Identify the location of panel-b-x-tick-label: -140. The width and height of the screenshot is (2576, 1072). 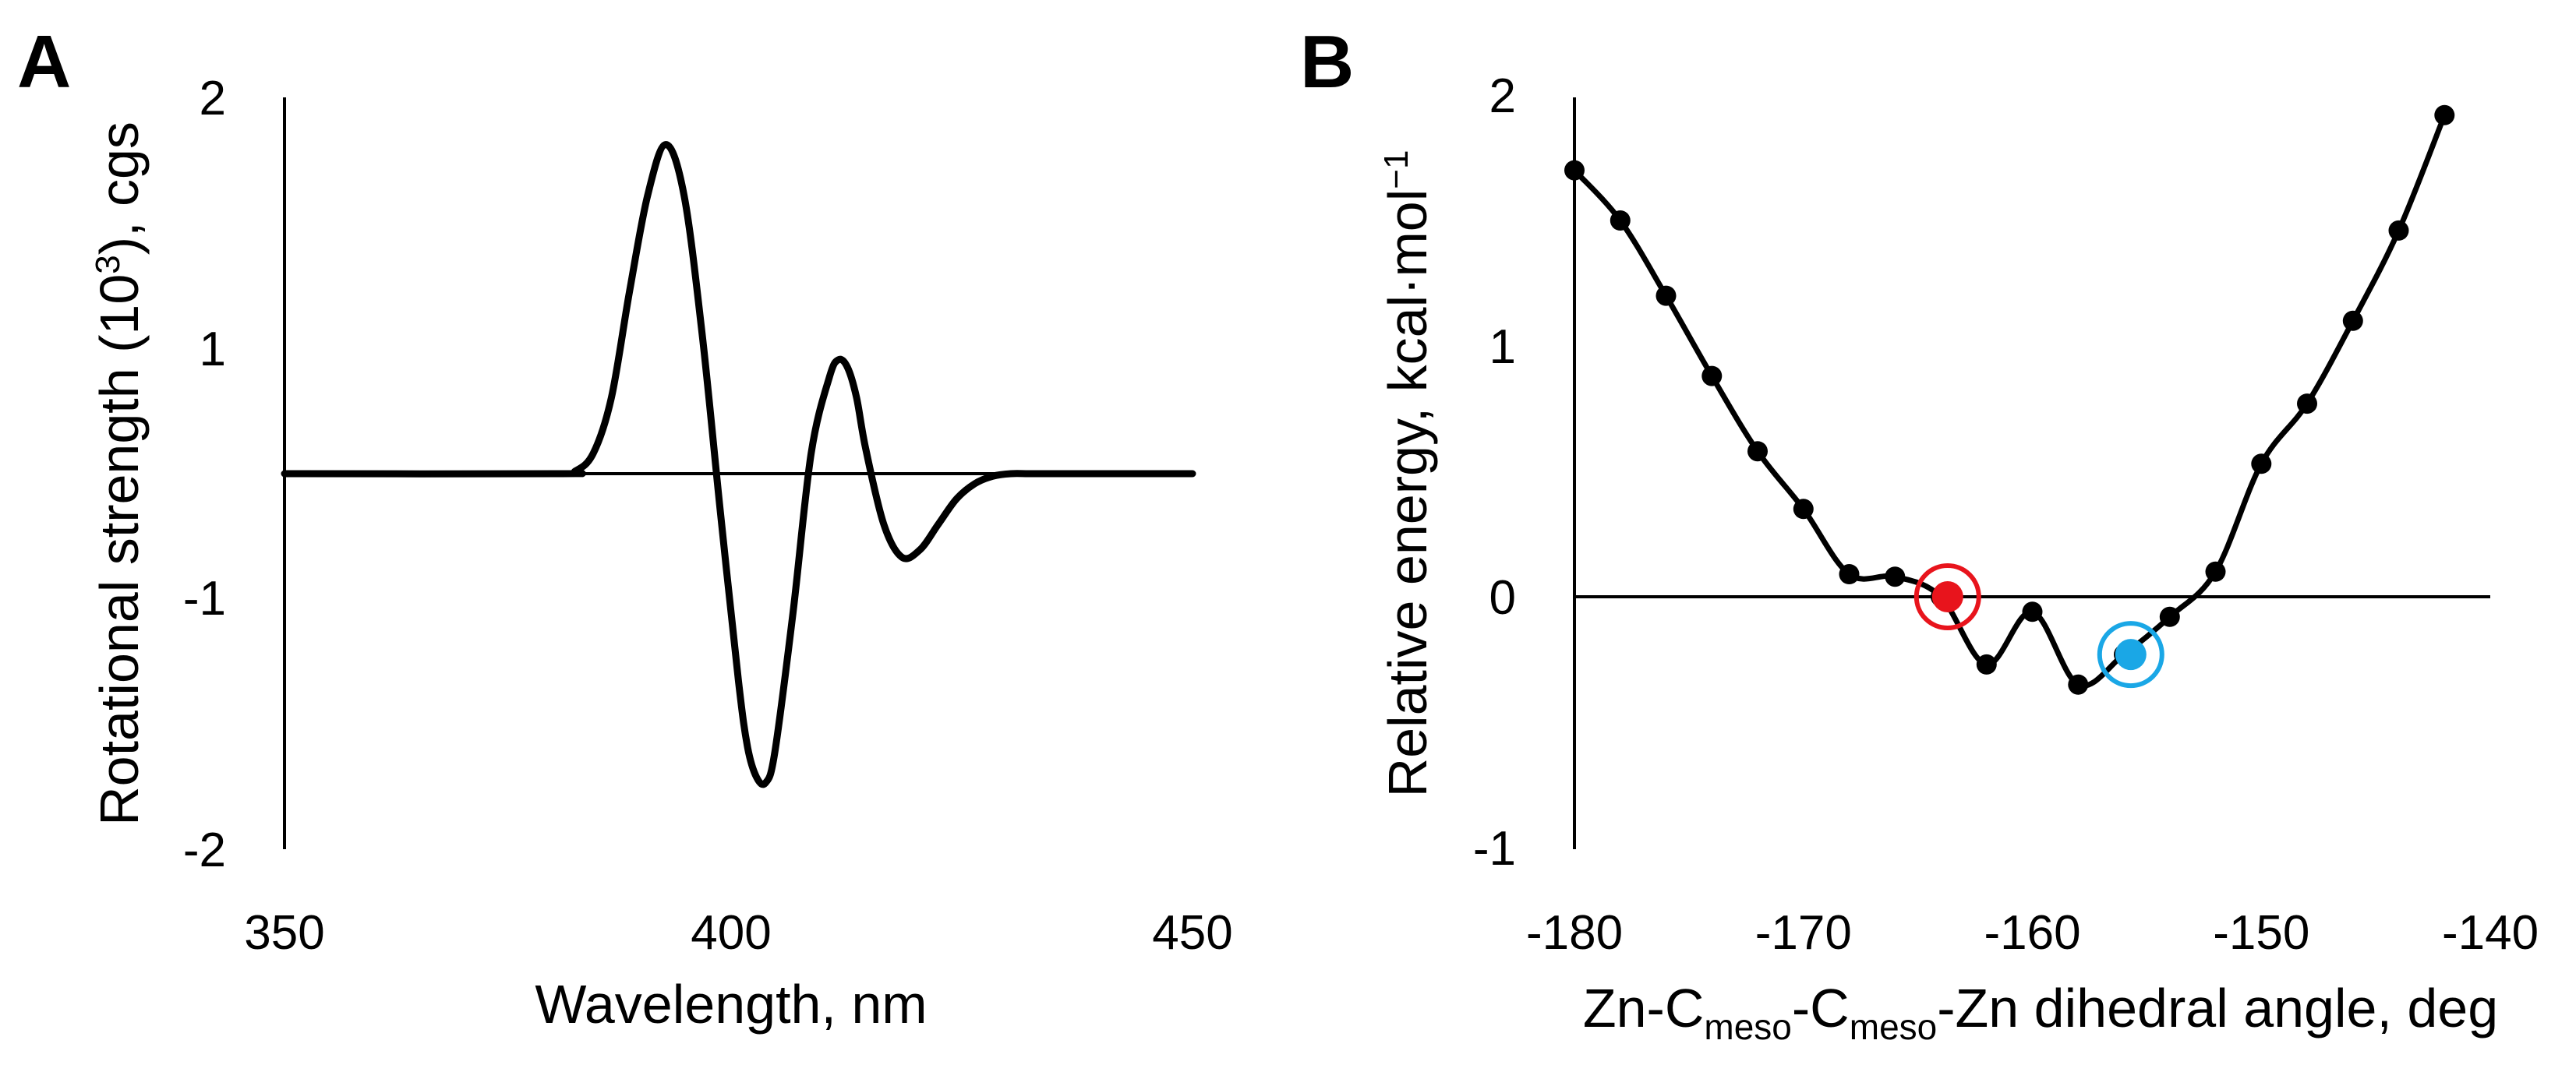
(2490, 933).